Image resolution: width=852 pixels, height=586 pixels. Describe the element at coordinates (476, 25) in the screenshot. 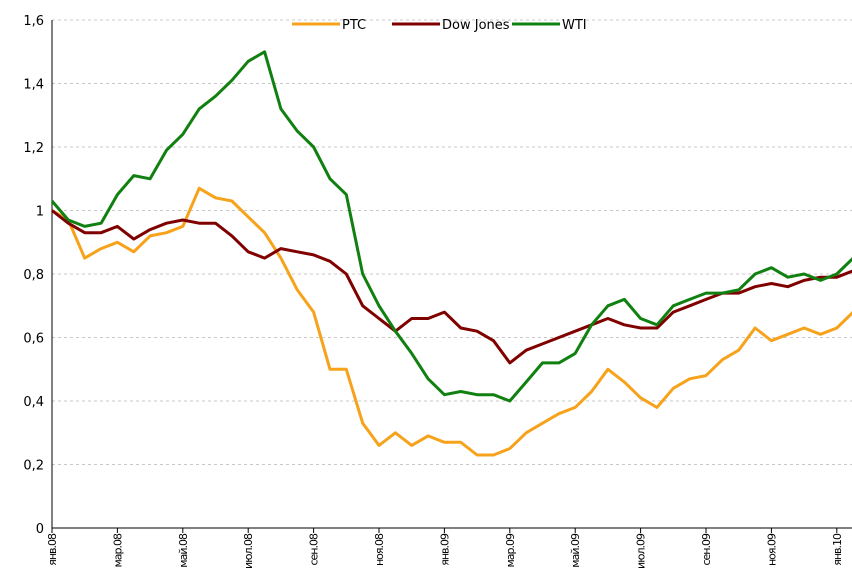

I see `legend-label: Dow Jones` at that location.